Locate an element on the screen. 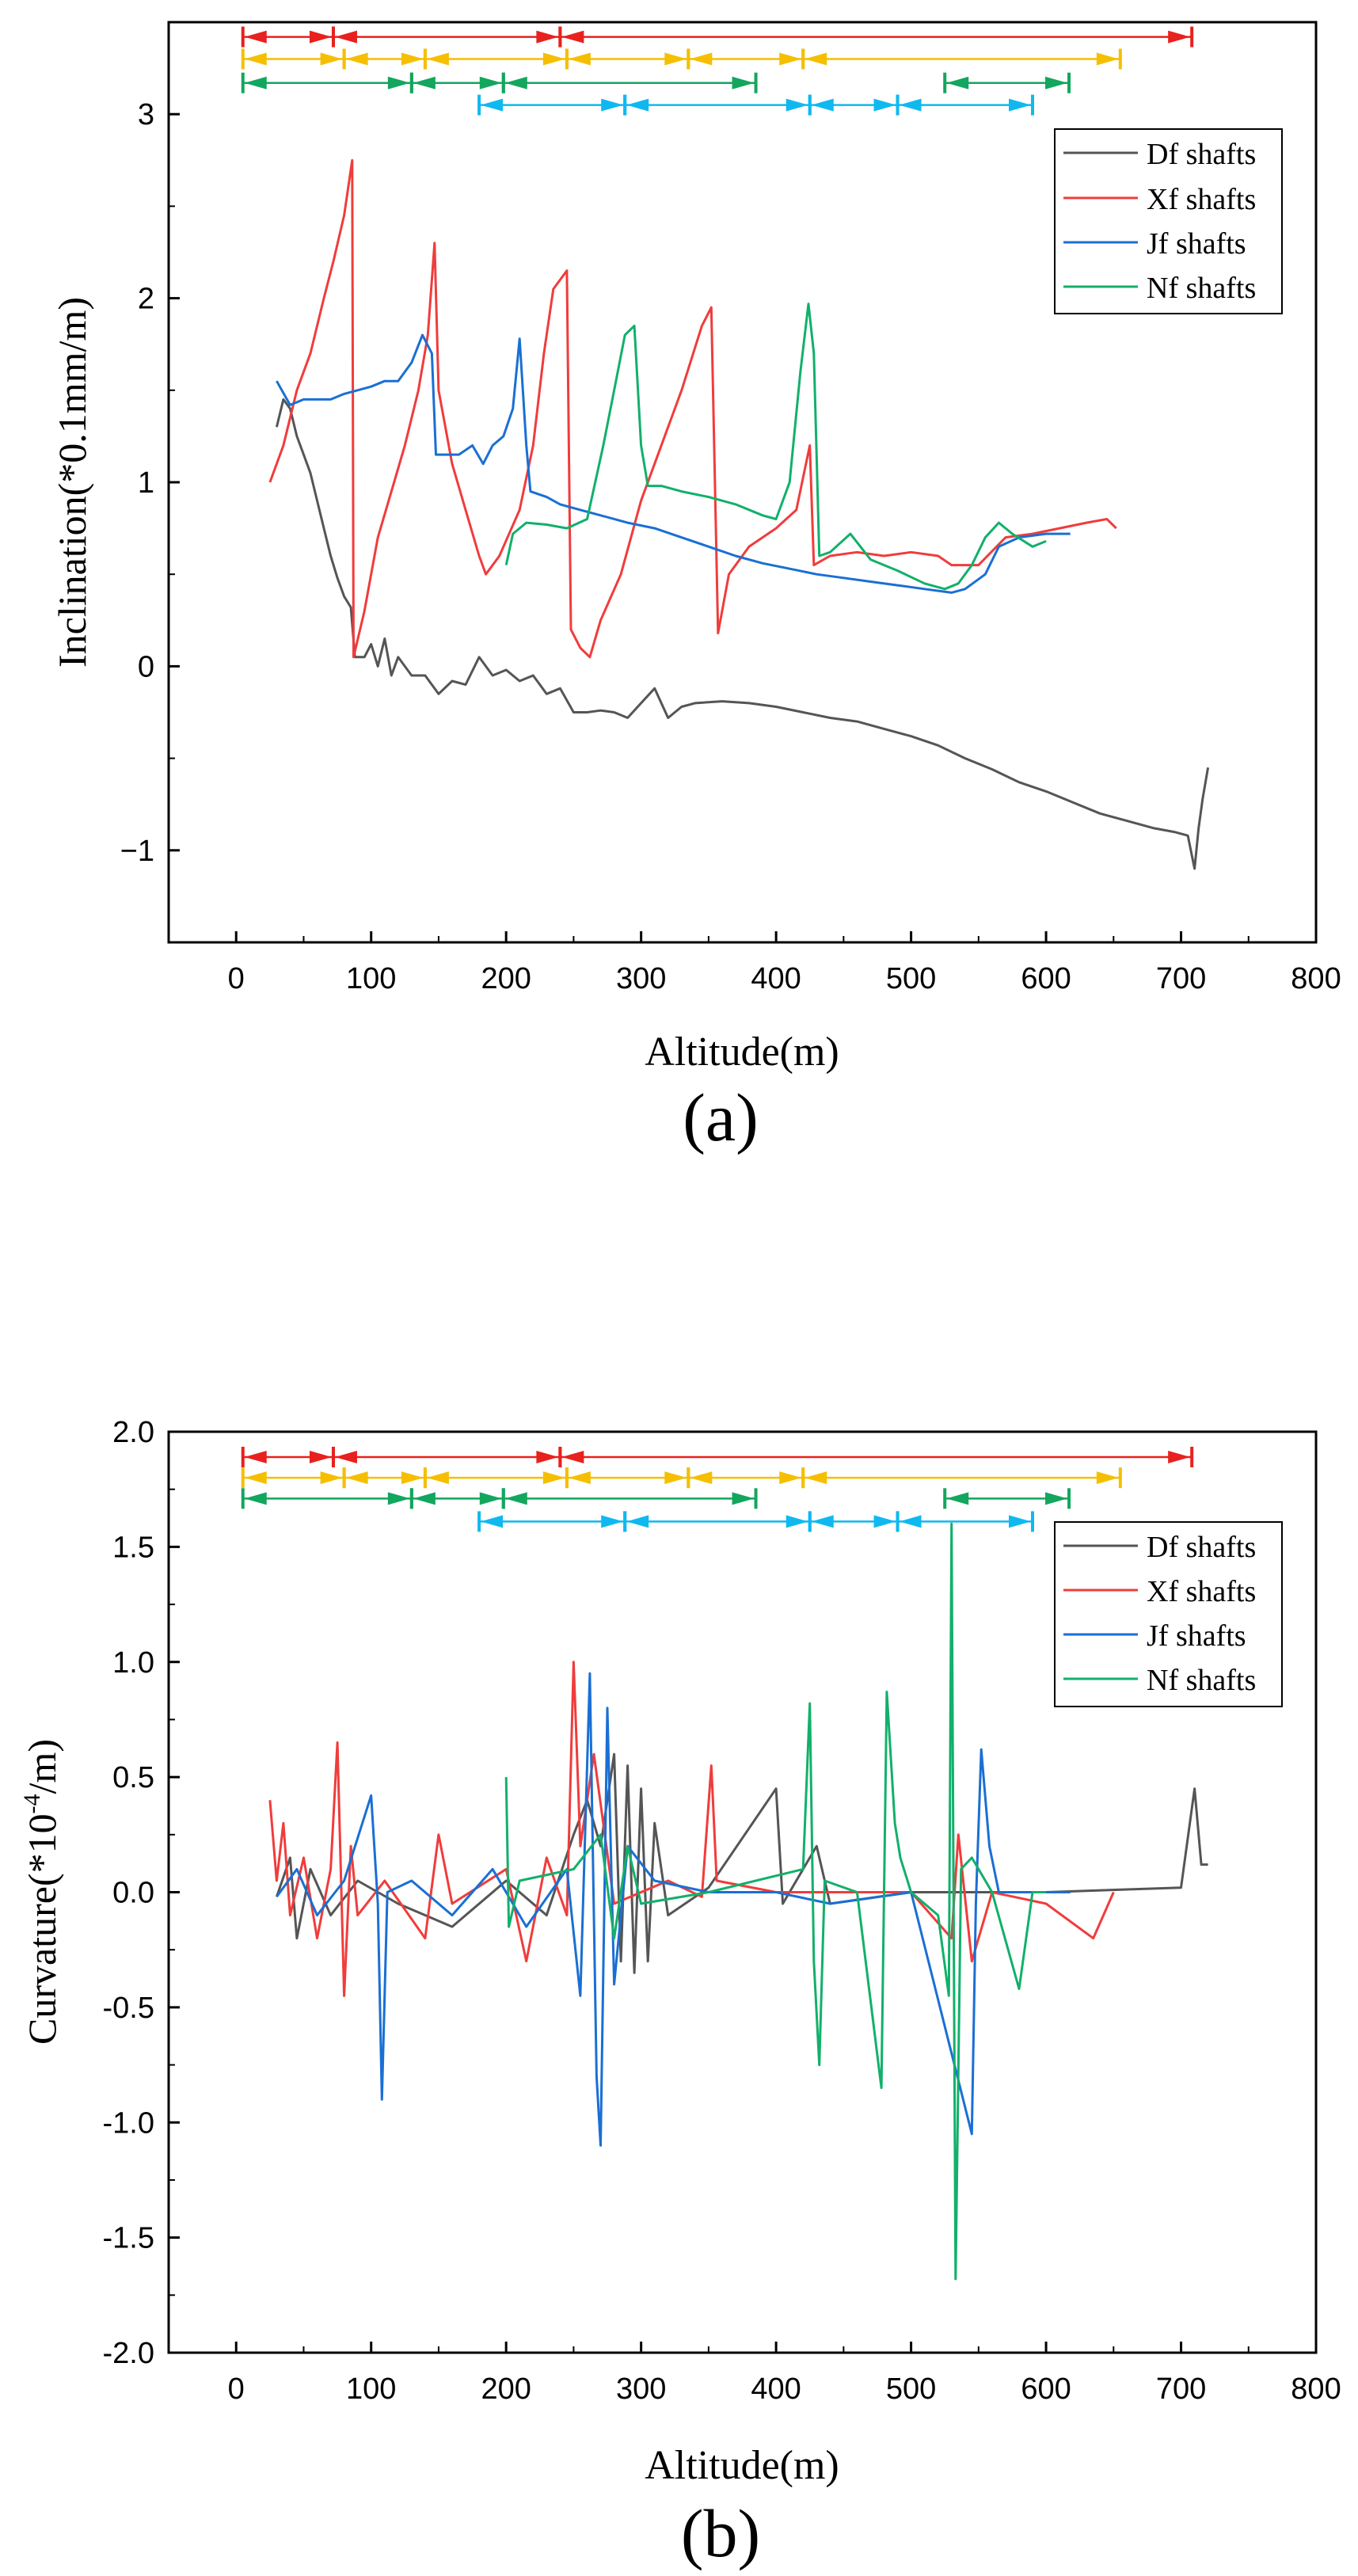 The image size is (1358, 2576). legend-label-jf-b: Jf shafts is located at coordinates (1196, 1636).